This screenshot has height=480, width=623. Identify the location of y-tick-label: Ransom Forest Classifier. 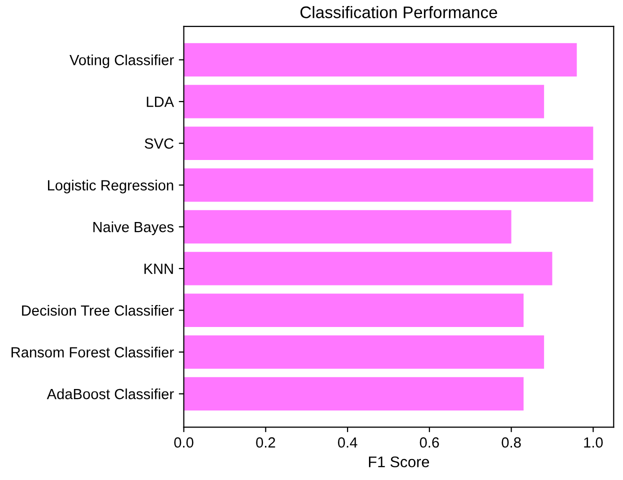
(93, 352).